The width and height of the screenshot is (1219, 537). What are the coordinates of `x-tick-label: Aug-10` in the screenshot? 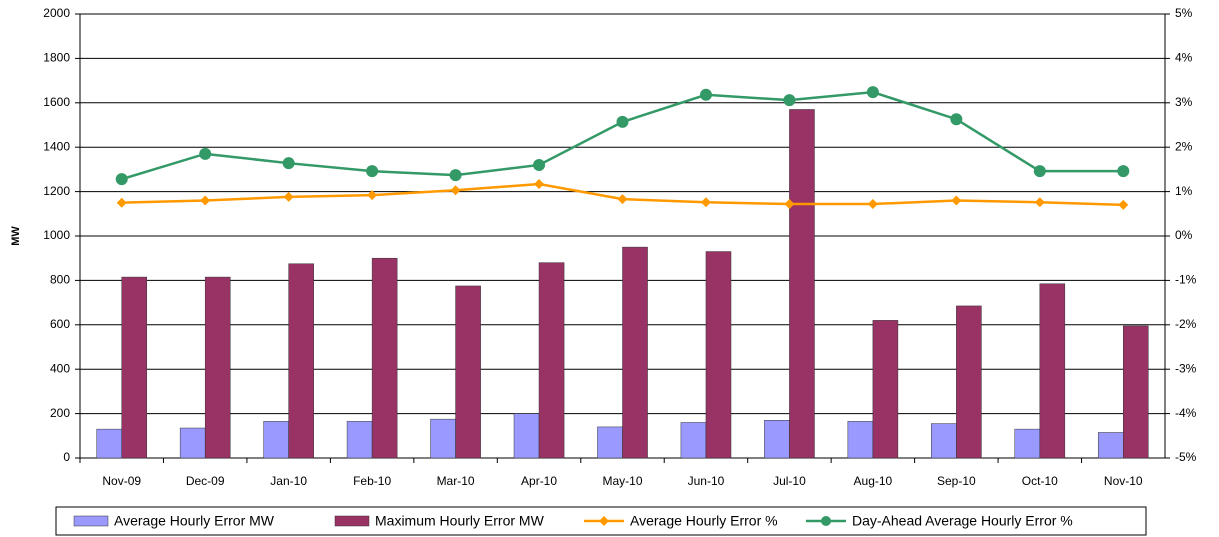 It's located at (873, 481).